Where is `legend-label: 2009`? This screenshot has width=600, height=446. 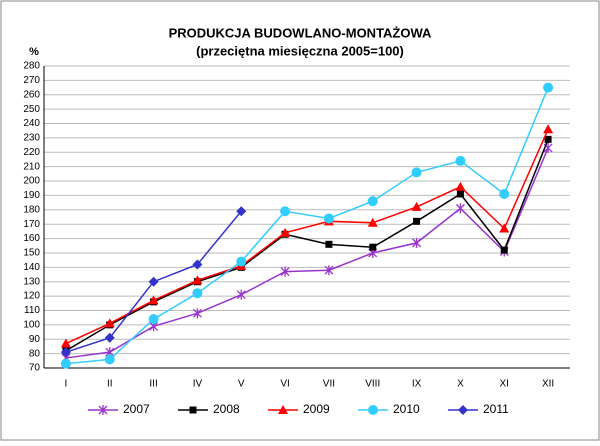
legend-label: 2009 is located at coordinates (316, 409).